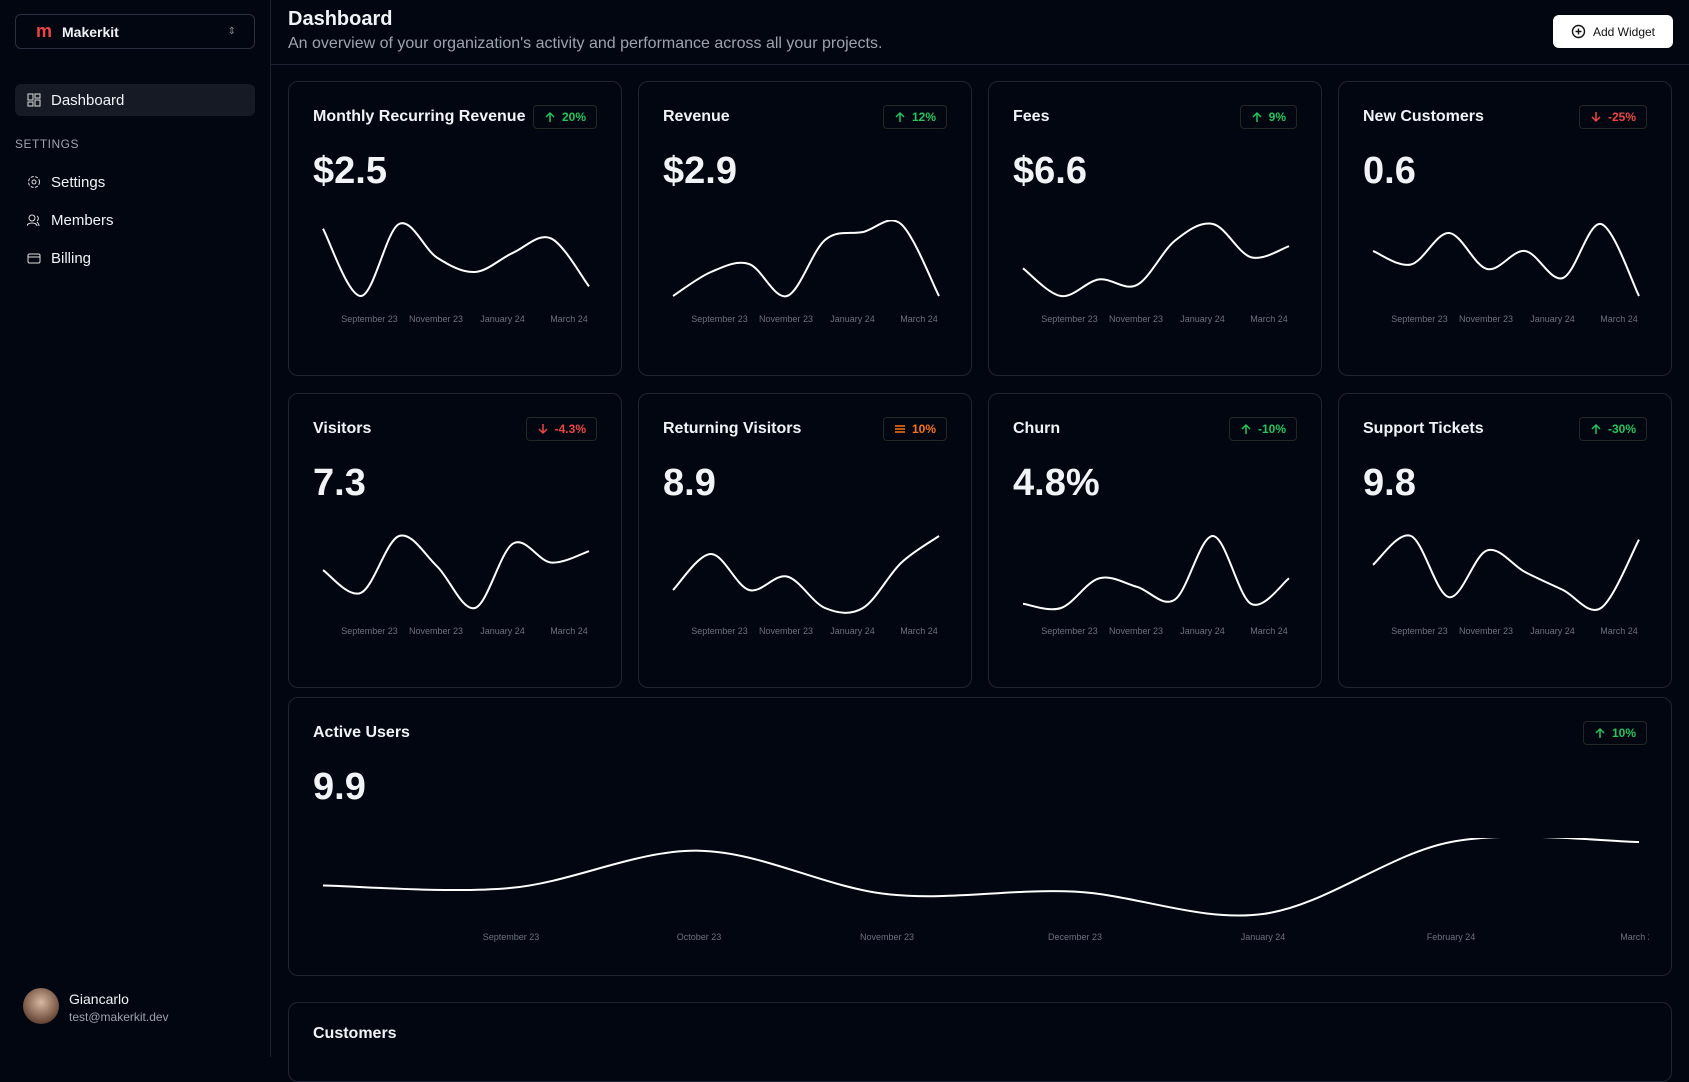 The width and height of the screenshot is (1689, 1082). I want to click on nav-item: Settings, so click(135, 182).